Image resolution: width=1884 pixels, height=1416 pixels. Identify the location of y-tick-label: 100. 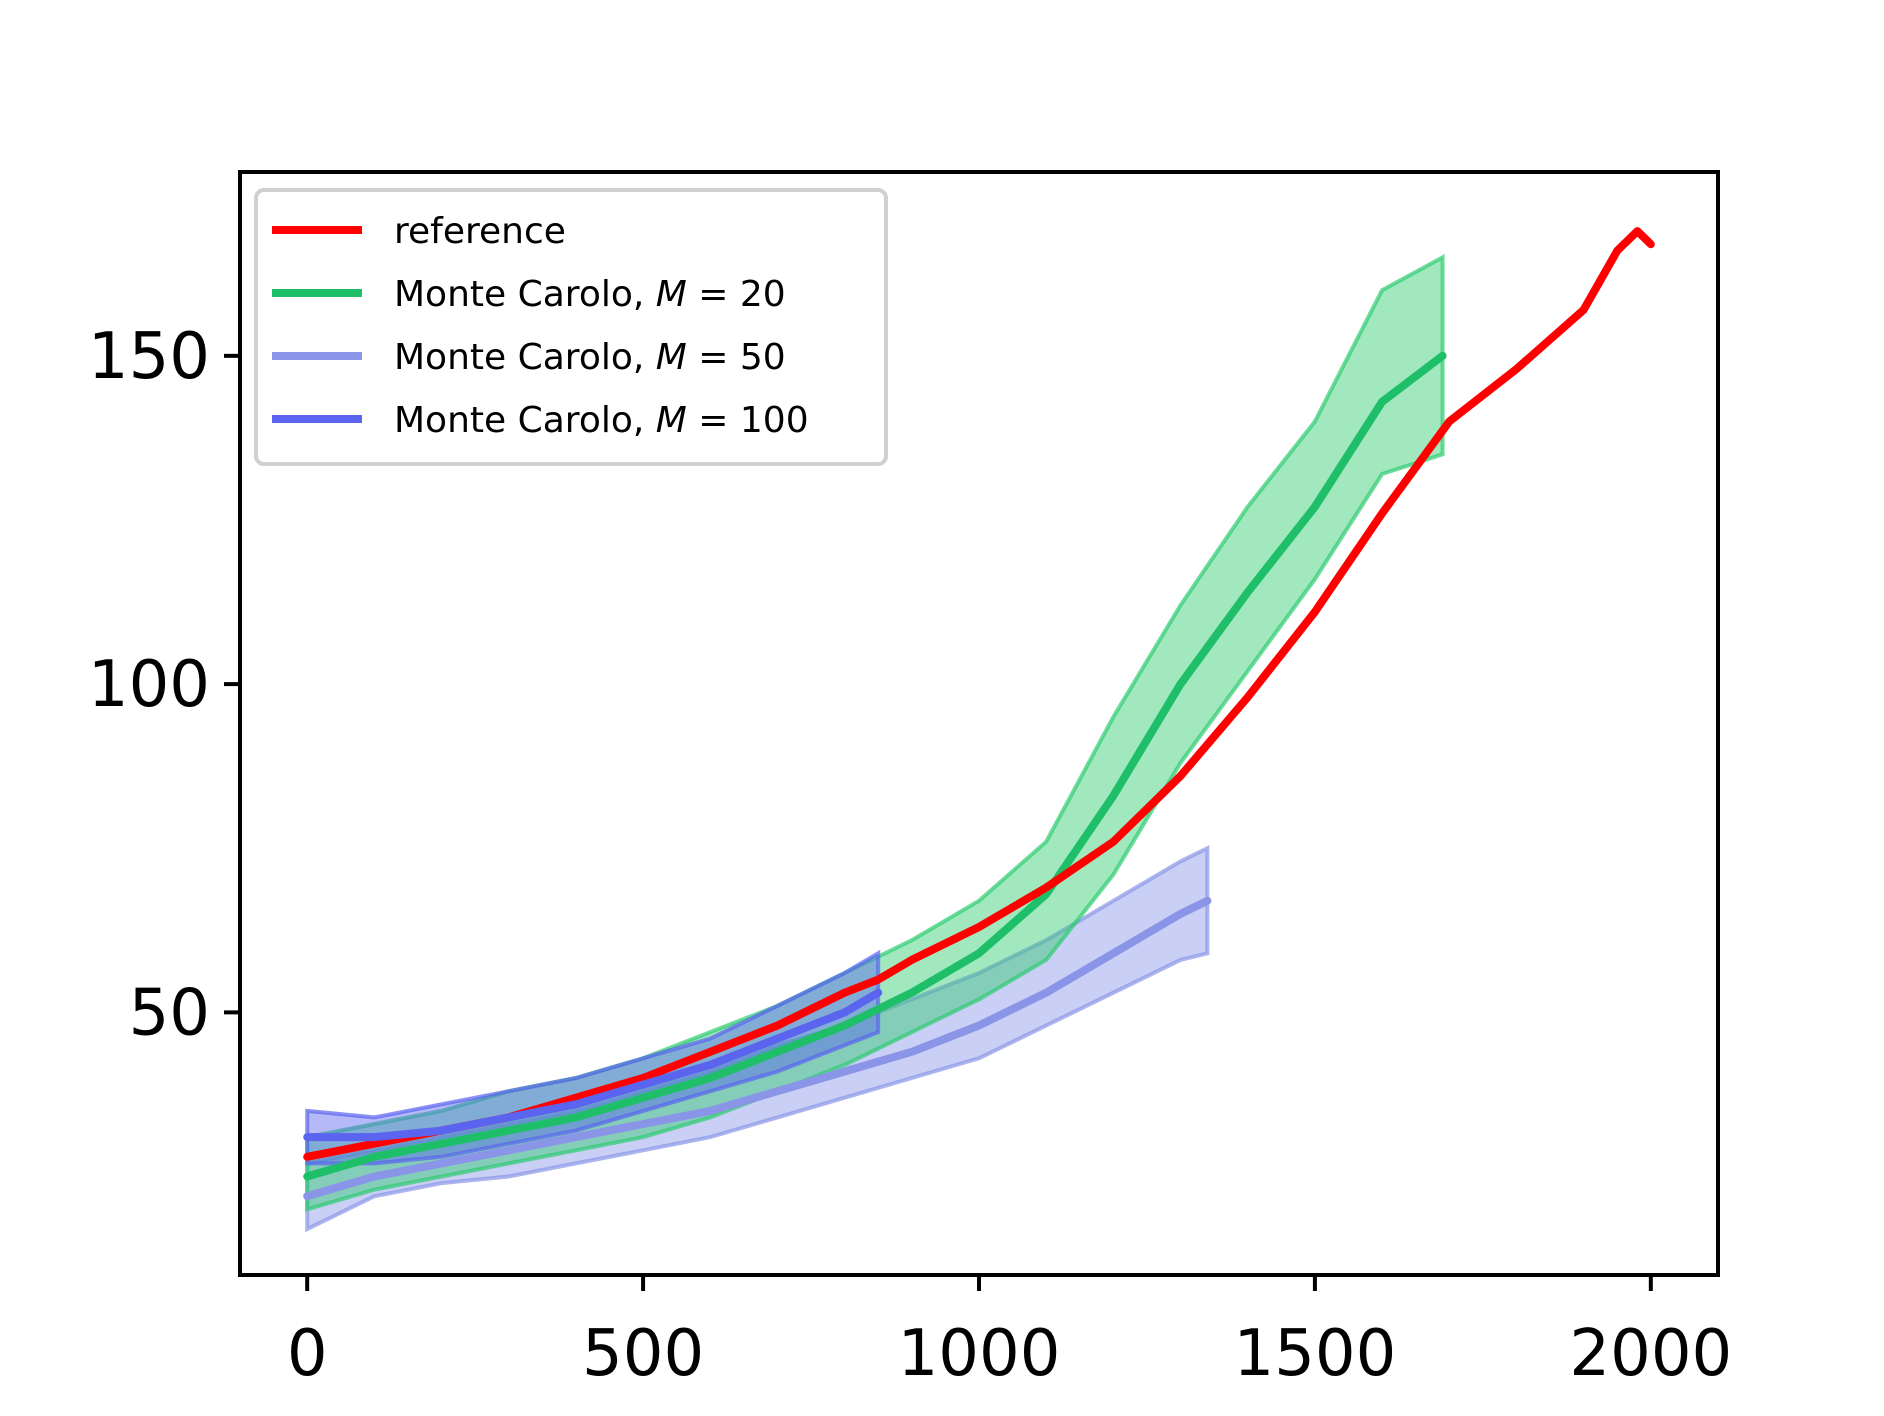
(149, 685).